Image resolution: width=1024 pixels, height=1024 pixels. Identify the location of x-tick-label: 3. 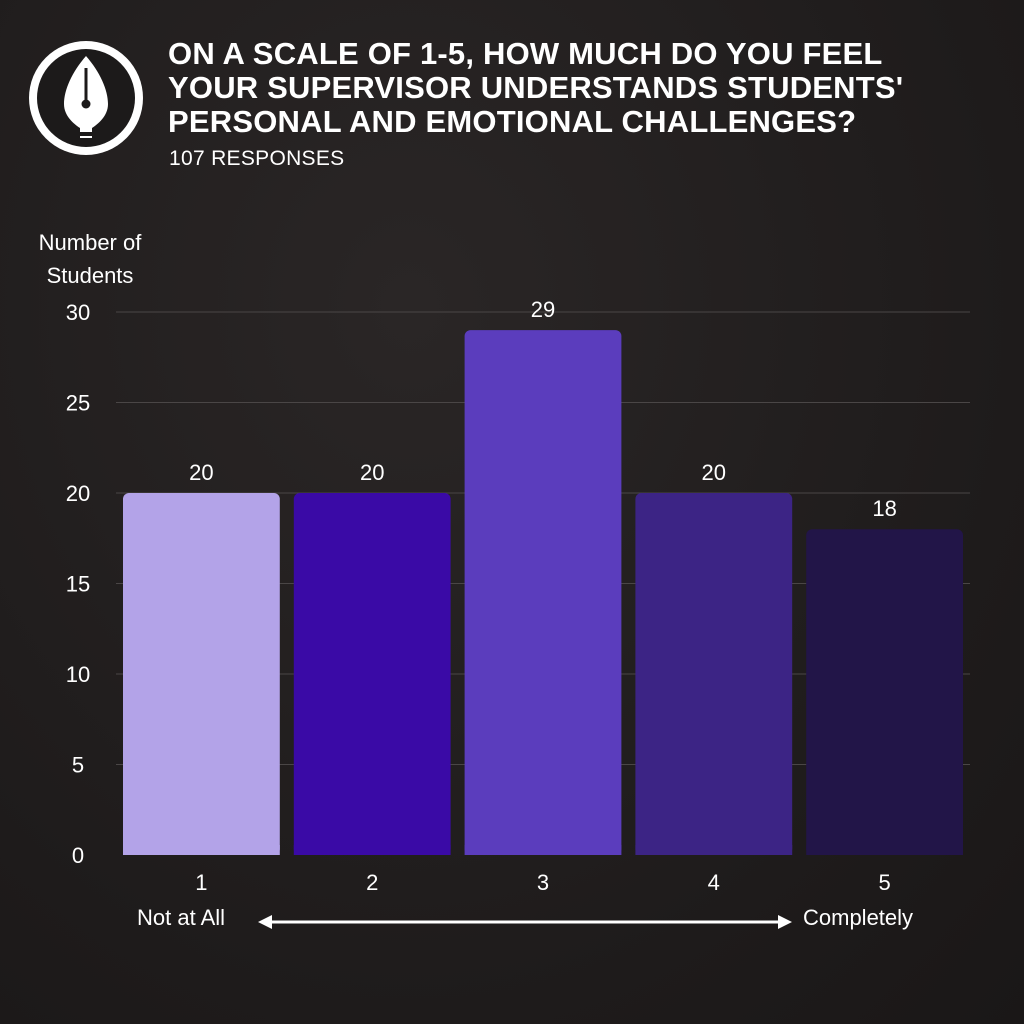
(543, 882).